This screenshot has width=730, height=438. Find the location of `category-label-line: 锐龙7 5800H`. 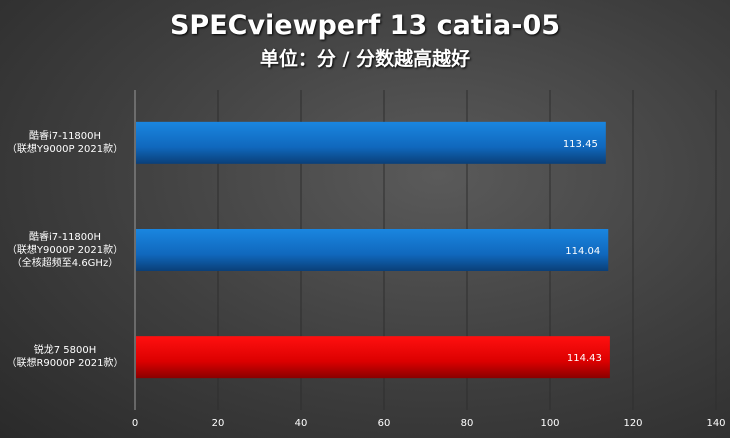

category-label-line: 锐龙7 5800H is located at coordinates (65, 351).